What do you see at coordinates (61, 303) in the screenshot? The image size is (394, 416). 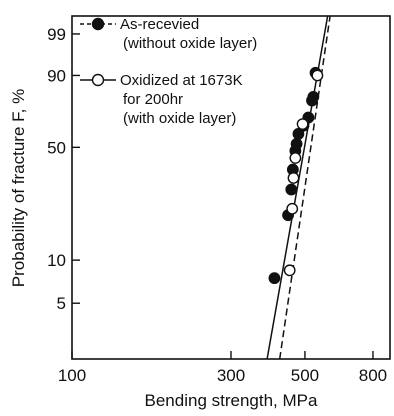 I see `y-tick-label: 5` at bounding box center [61, 303].